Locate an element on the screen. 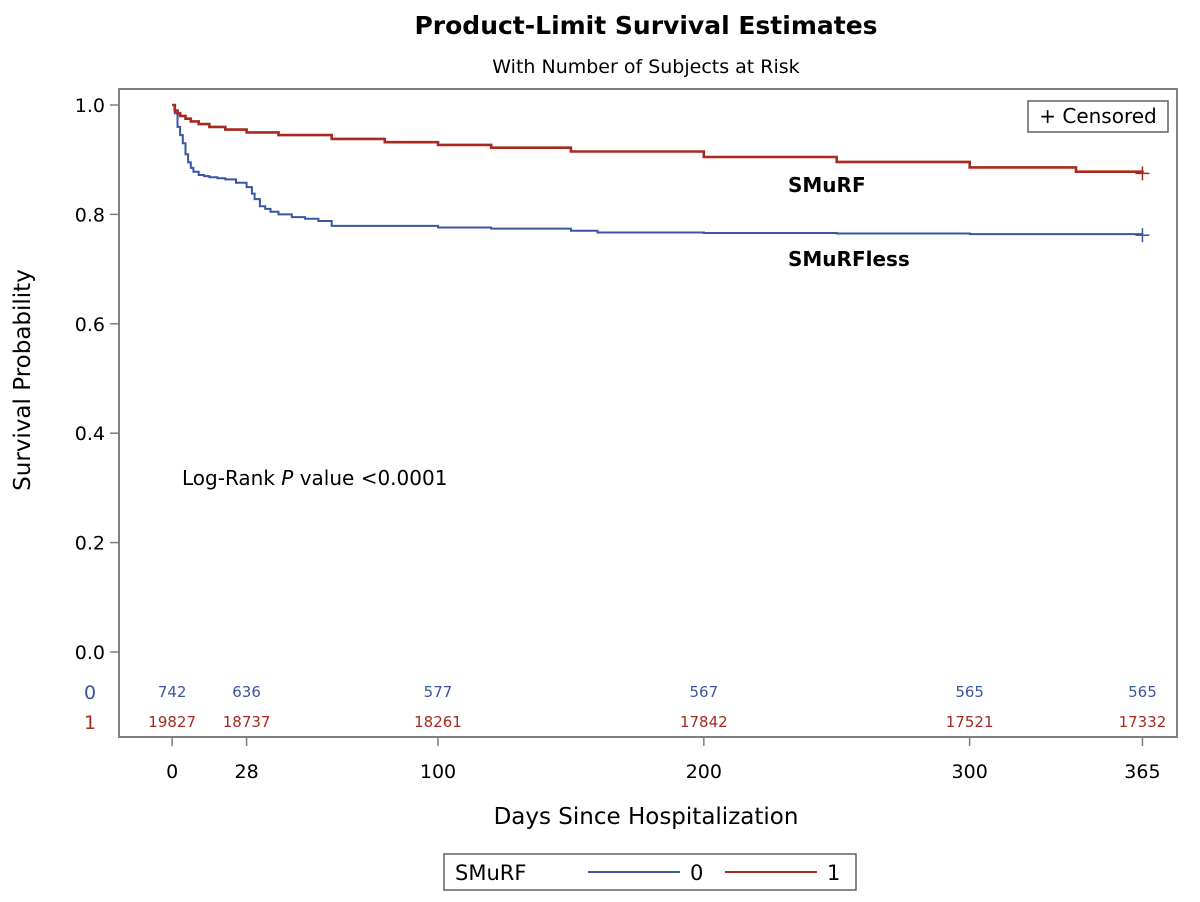  censored-legend-box is located at coordinates (1098, 116).